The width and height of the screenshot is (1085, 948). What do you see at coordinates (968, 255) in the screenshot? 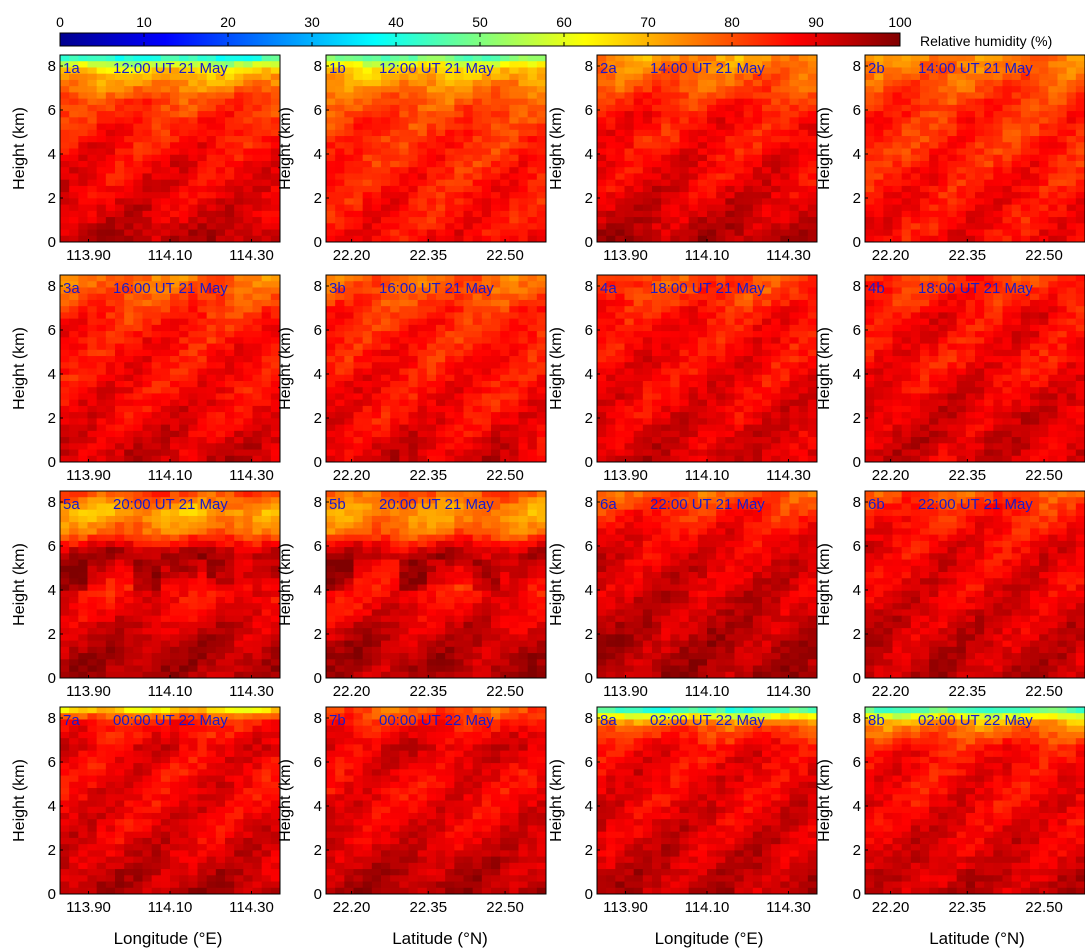
I see `xtick-label: 22.35` at bounding box center [968, 255].